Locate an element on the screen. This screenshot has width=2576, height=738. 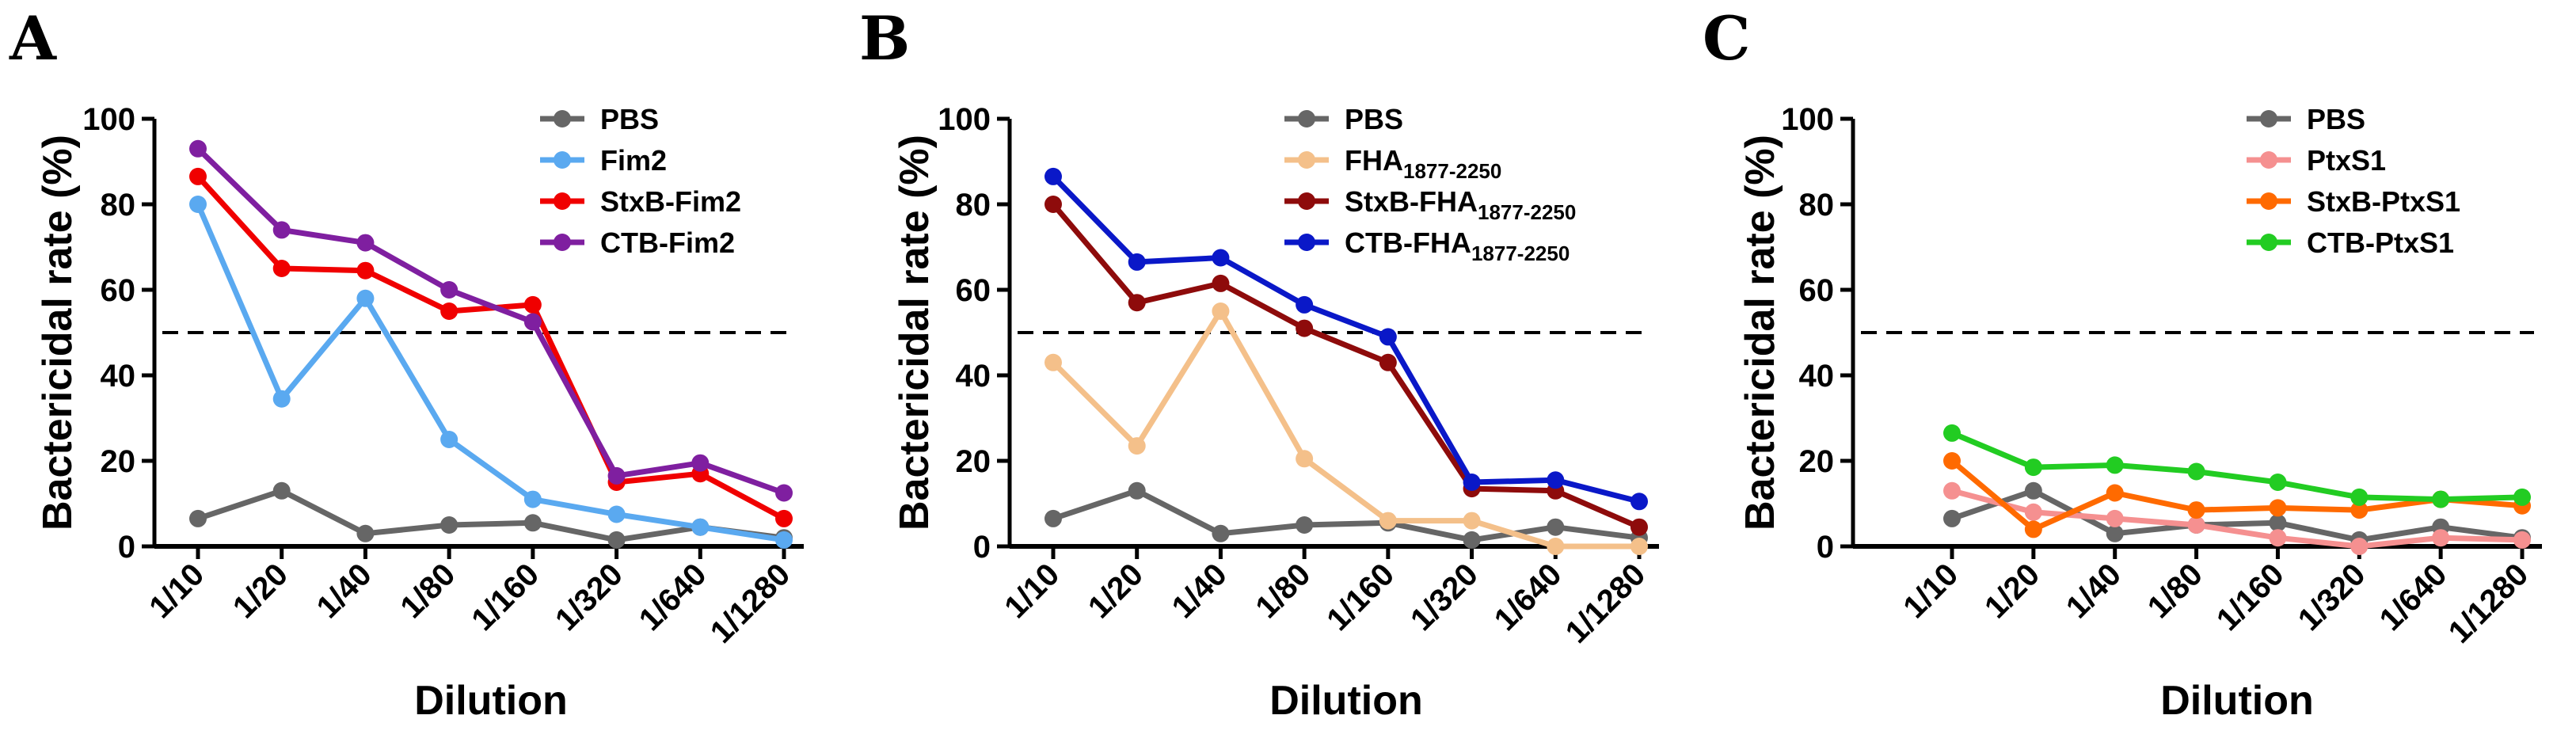
x-tick-label: 1/640 is located at coordinates (1528, 597).